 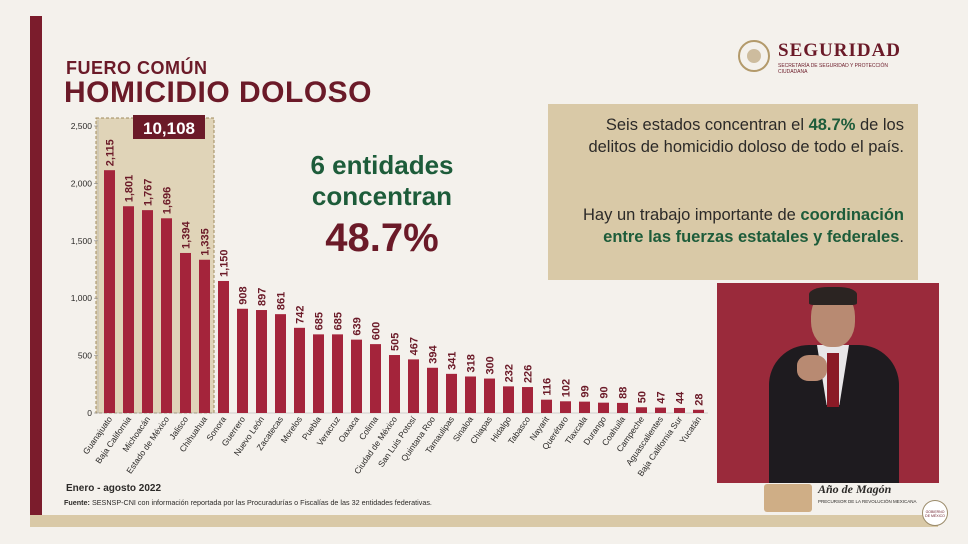 I want to click on bar-value-label: 742, so click(x=301, y=314).